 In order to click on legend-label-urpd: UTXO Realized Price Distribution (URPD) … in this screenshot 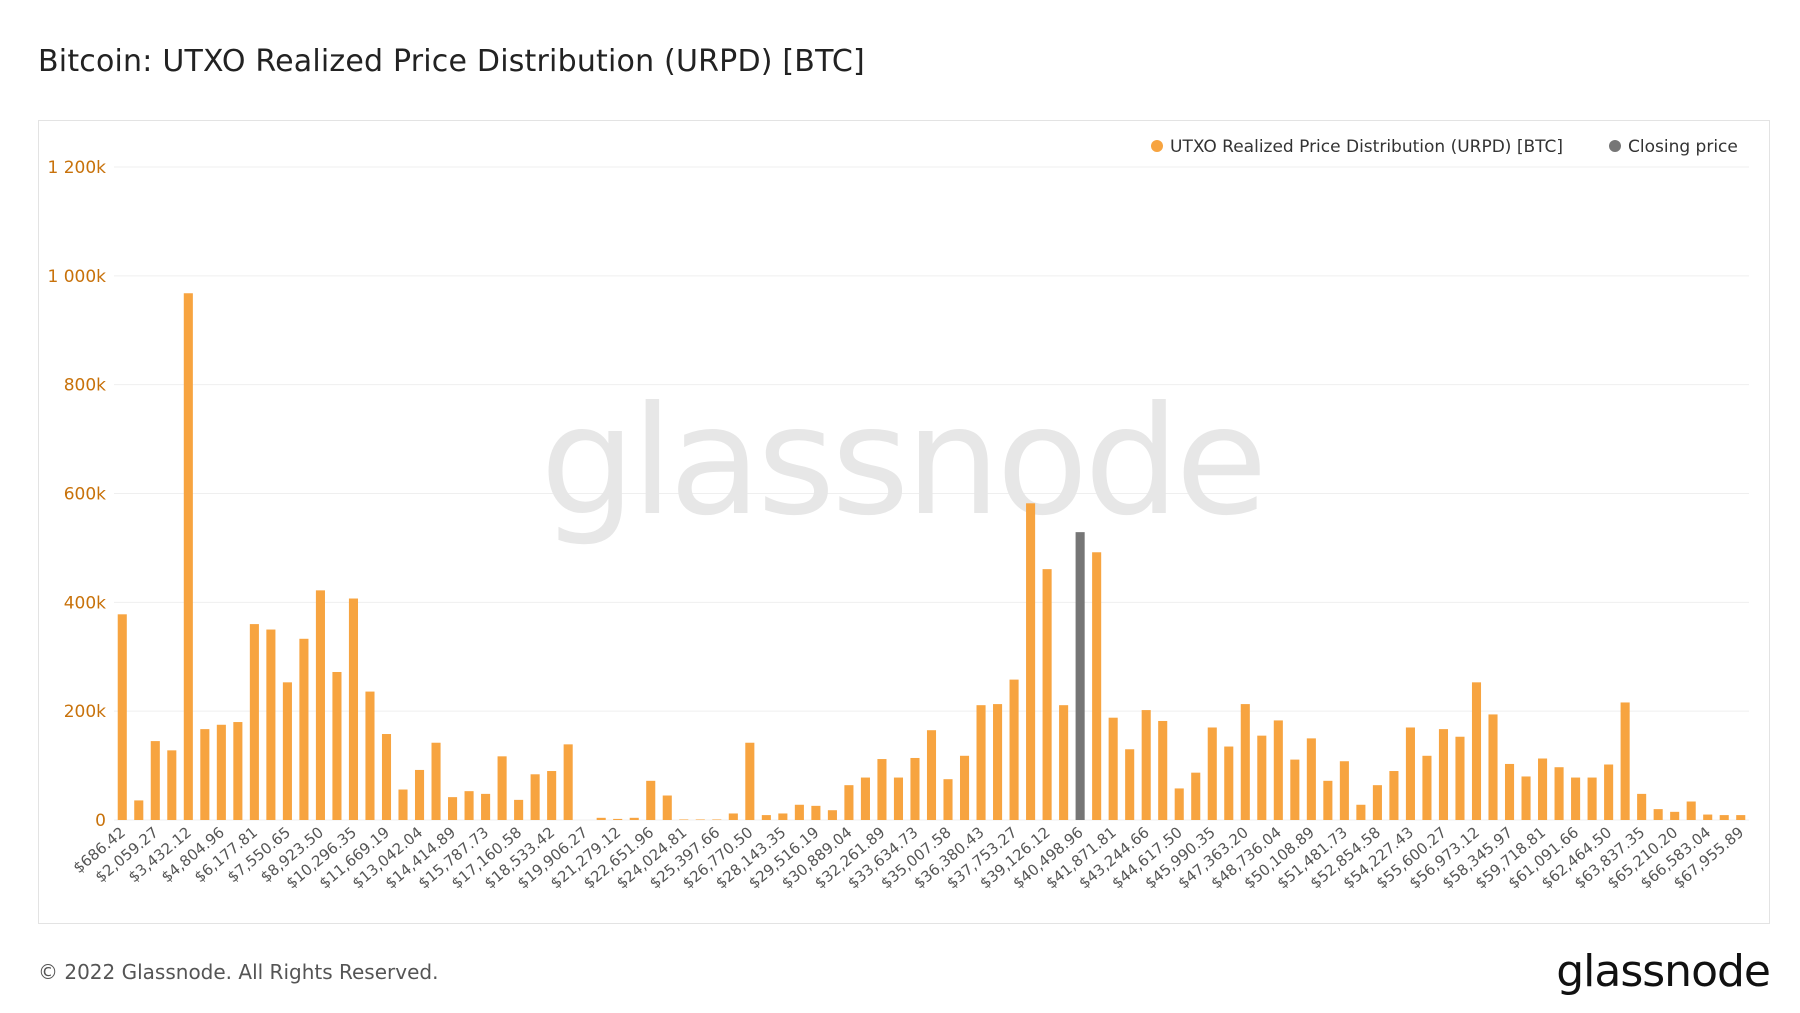, I will do `click(1366, 147)`.